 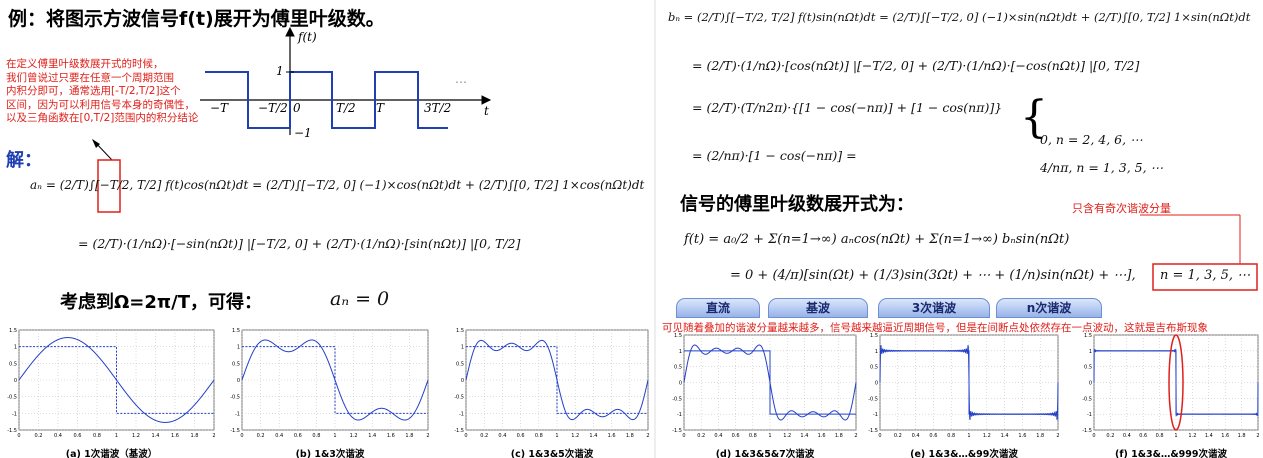 What do you see at coordinates (161, 302) in the screenshot?
I see `conclusion: 考虑到Ω=2π/T，可得：` at bounding box center [161, 302].